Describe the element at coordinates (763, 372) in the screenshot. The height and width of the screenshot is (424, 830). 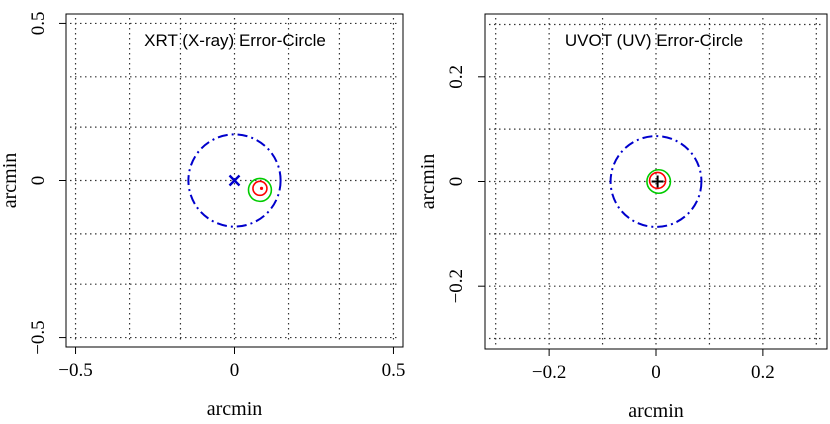
I see `x-tick-label: 0.2` at that location.